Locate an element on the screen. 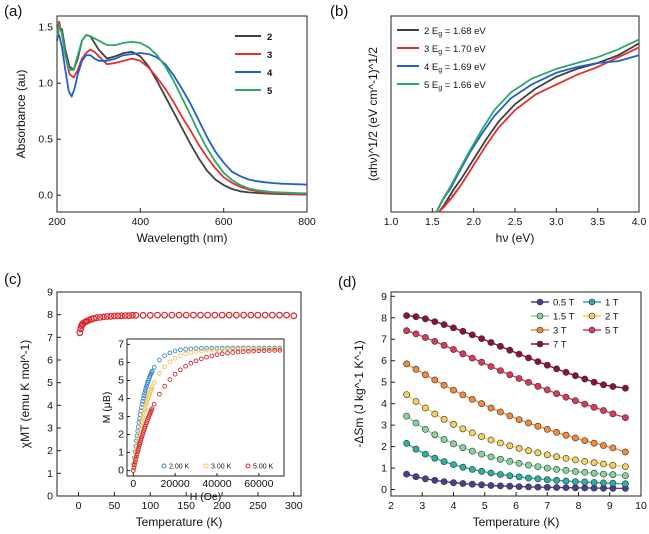  d-y-tick-label: 6 is located at coordinates (384, 361).